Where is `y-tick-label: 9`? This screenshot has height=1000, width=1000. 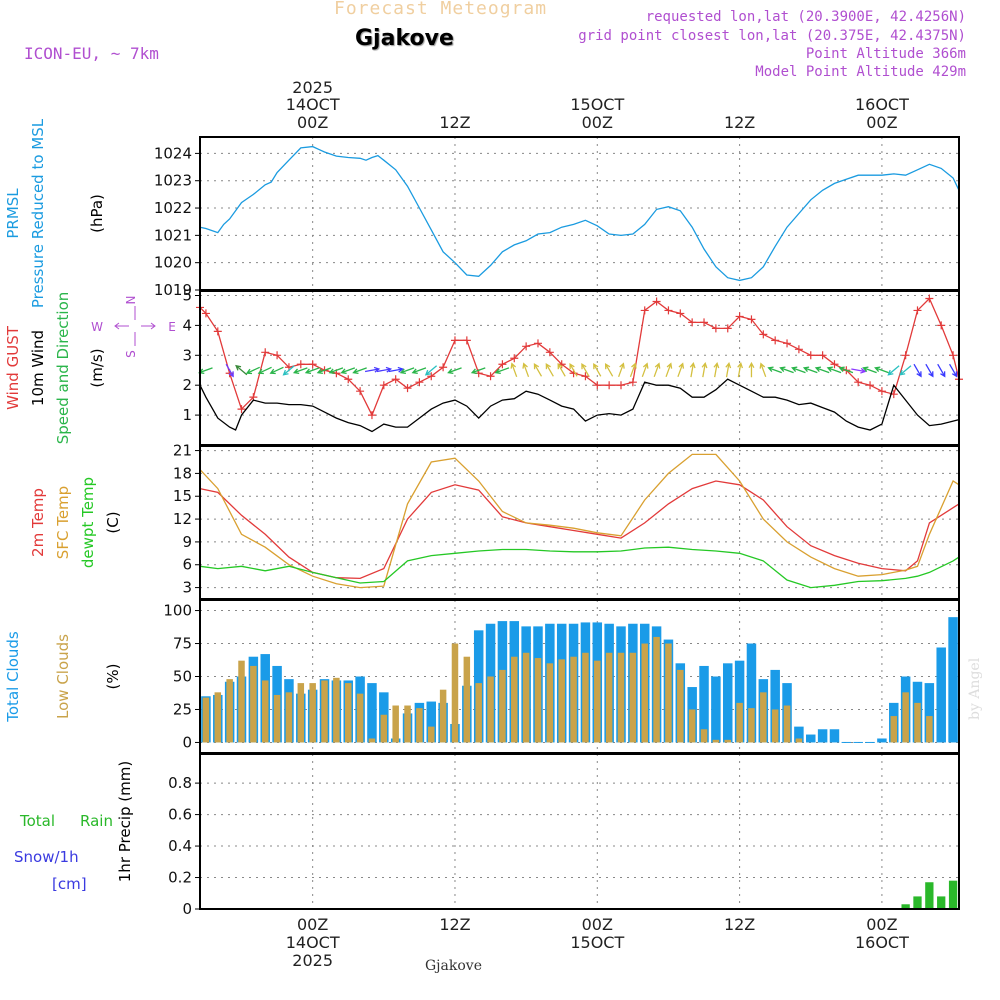
y-tick-label: 9 is located at coordinates (187, 542).